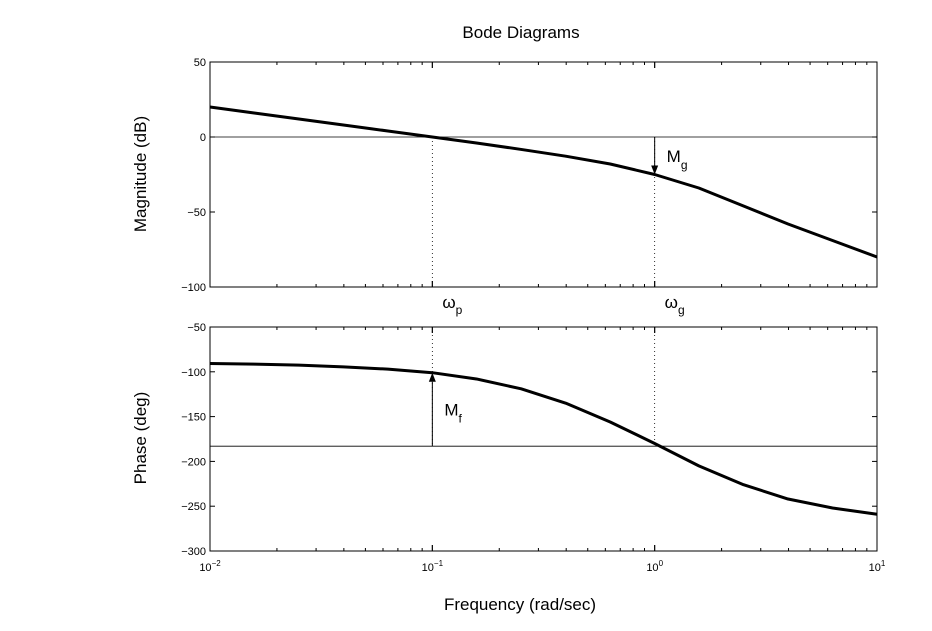  I want to click on magnitude-margin-label: Mg, so click(677, 159).